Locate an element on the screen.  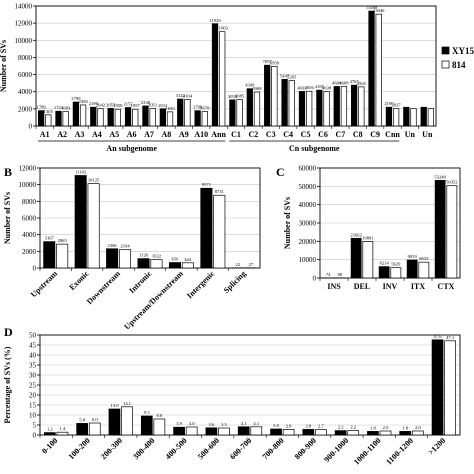
data-label: 1958 is located at coordinates (118, 105).